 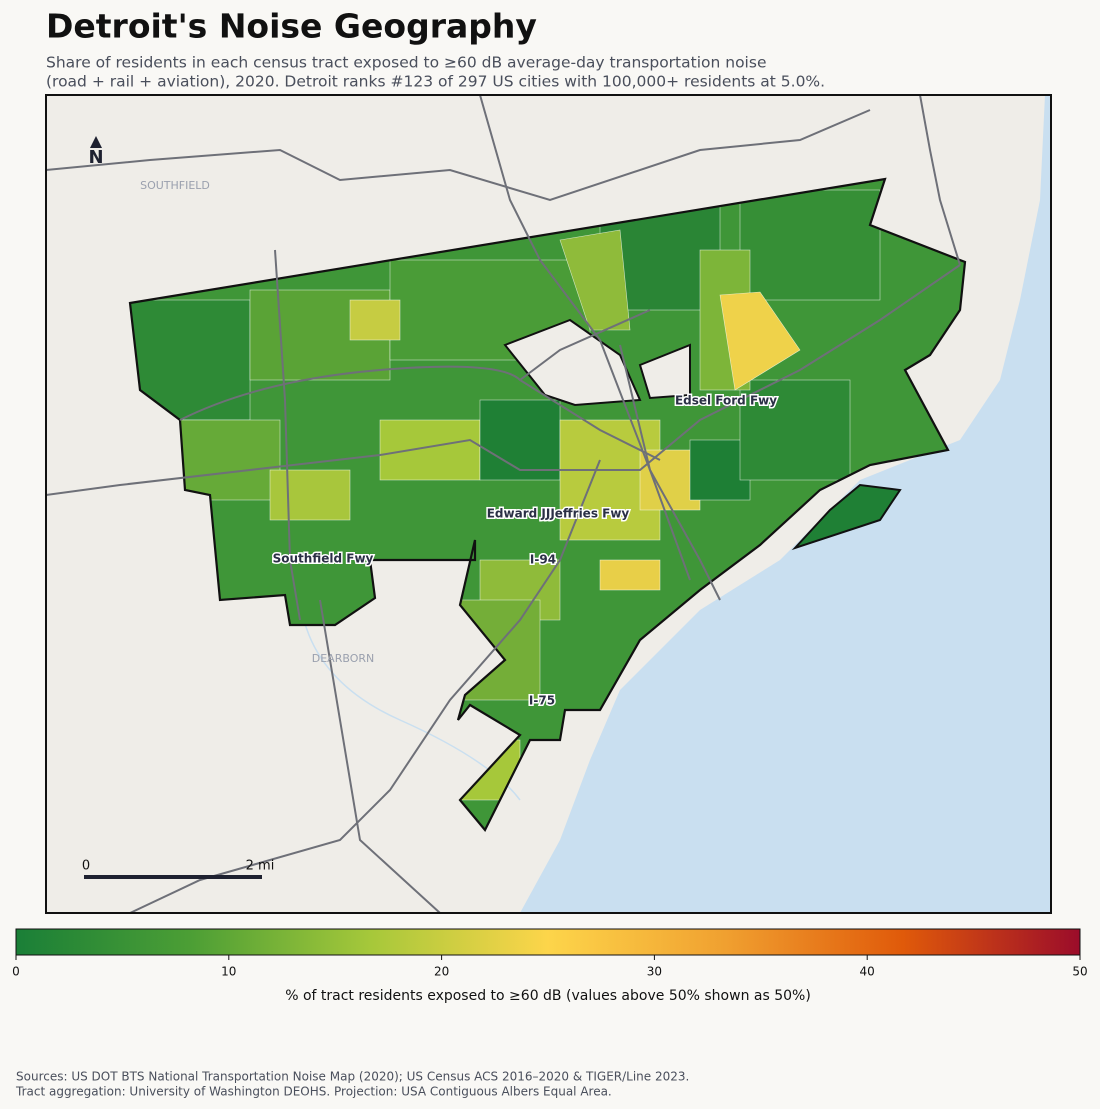 I want to click on north-label: N, so click(x=95, y=157).